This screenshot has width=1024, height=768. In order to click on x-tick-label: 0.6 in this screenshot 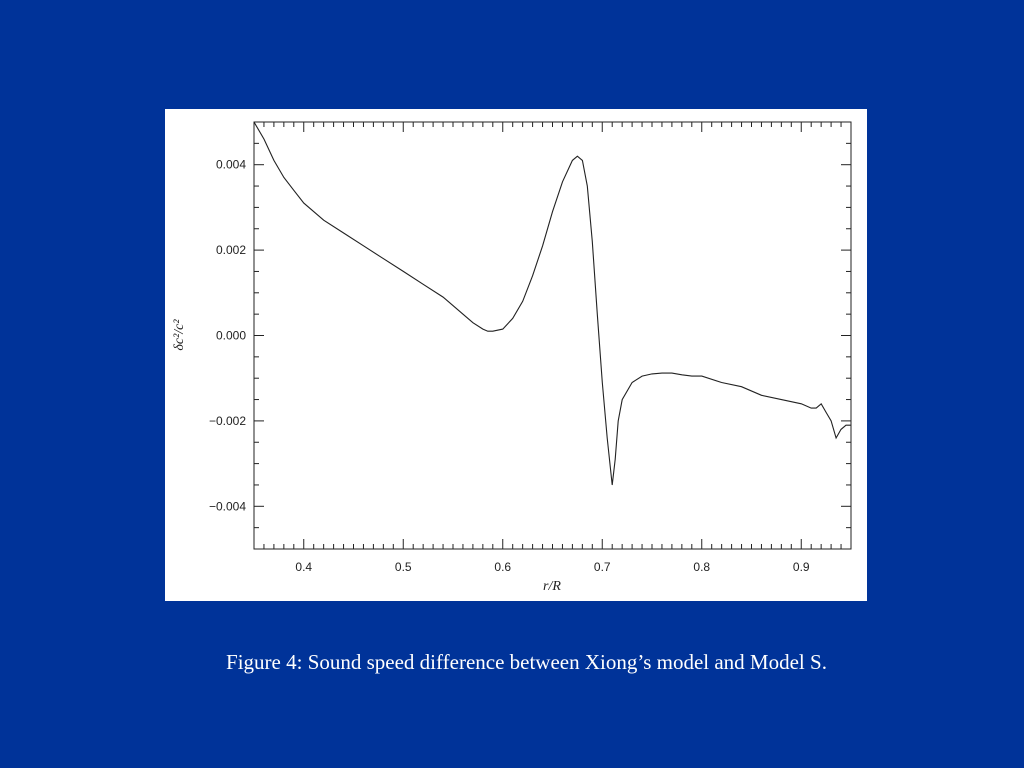, I will do `click(502, 567)`.